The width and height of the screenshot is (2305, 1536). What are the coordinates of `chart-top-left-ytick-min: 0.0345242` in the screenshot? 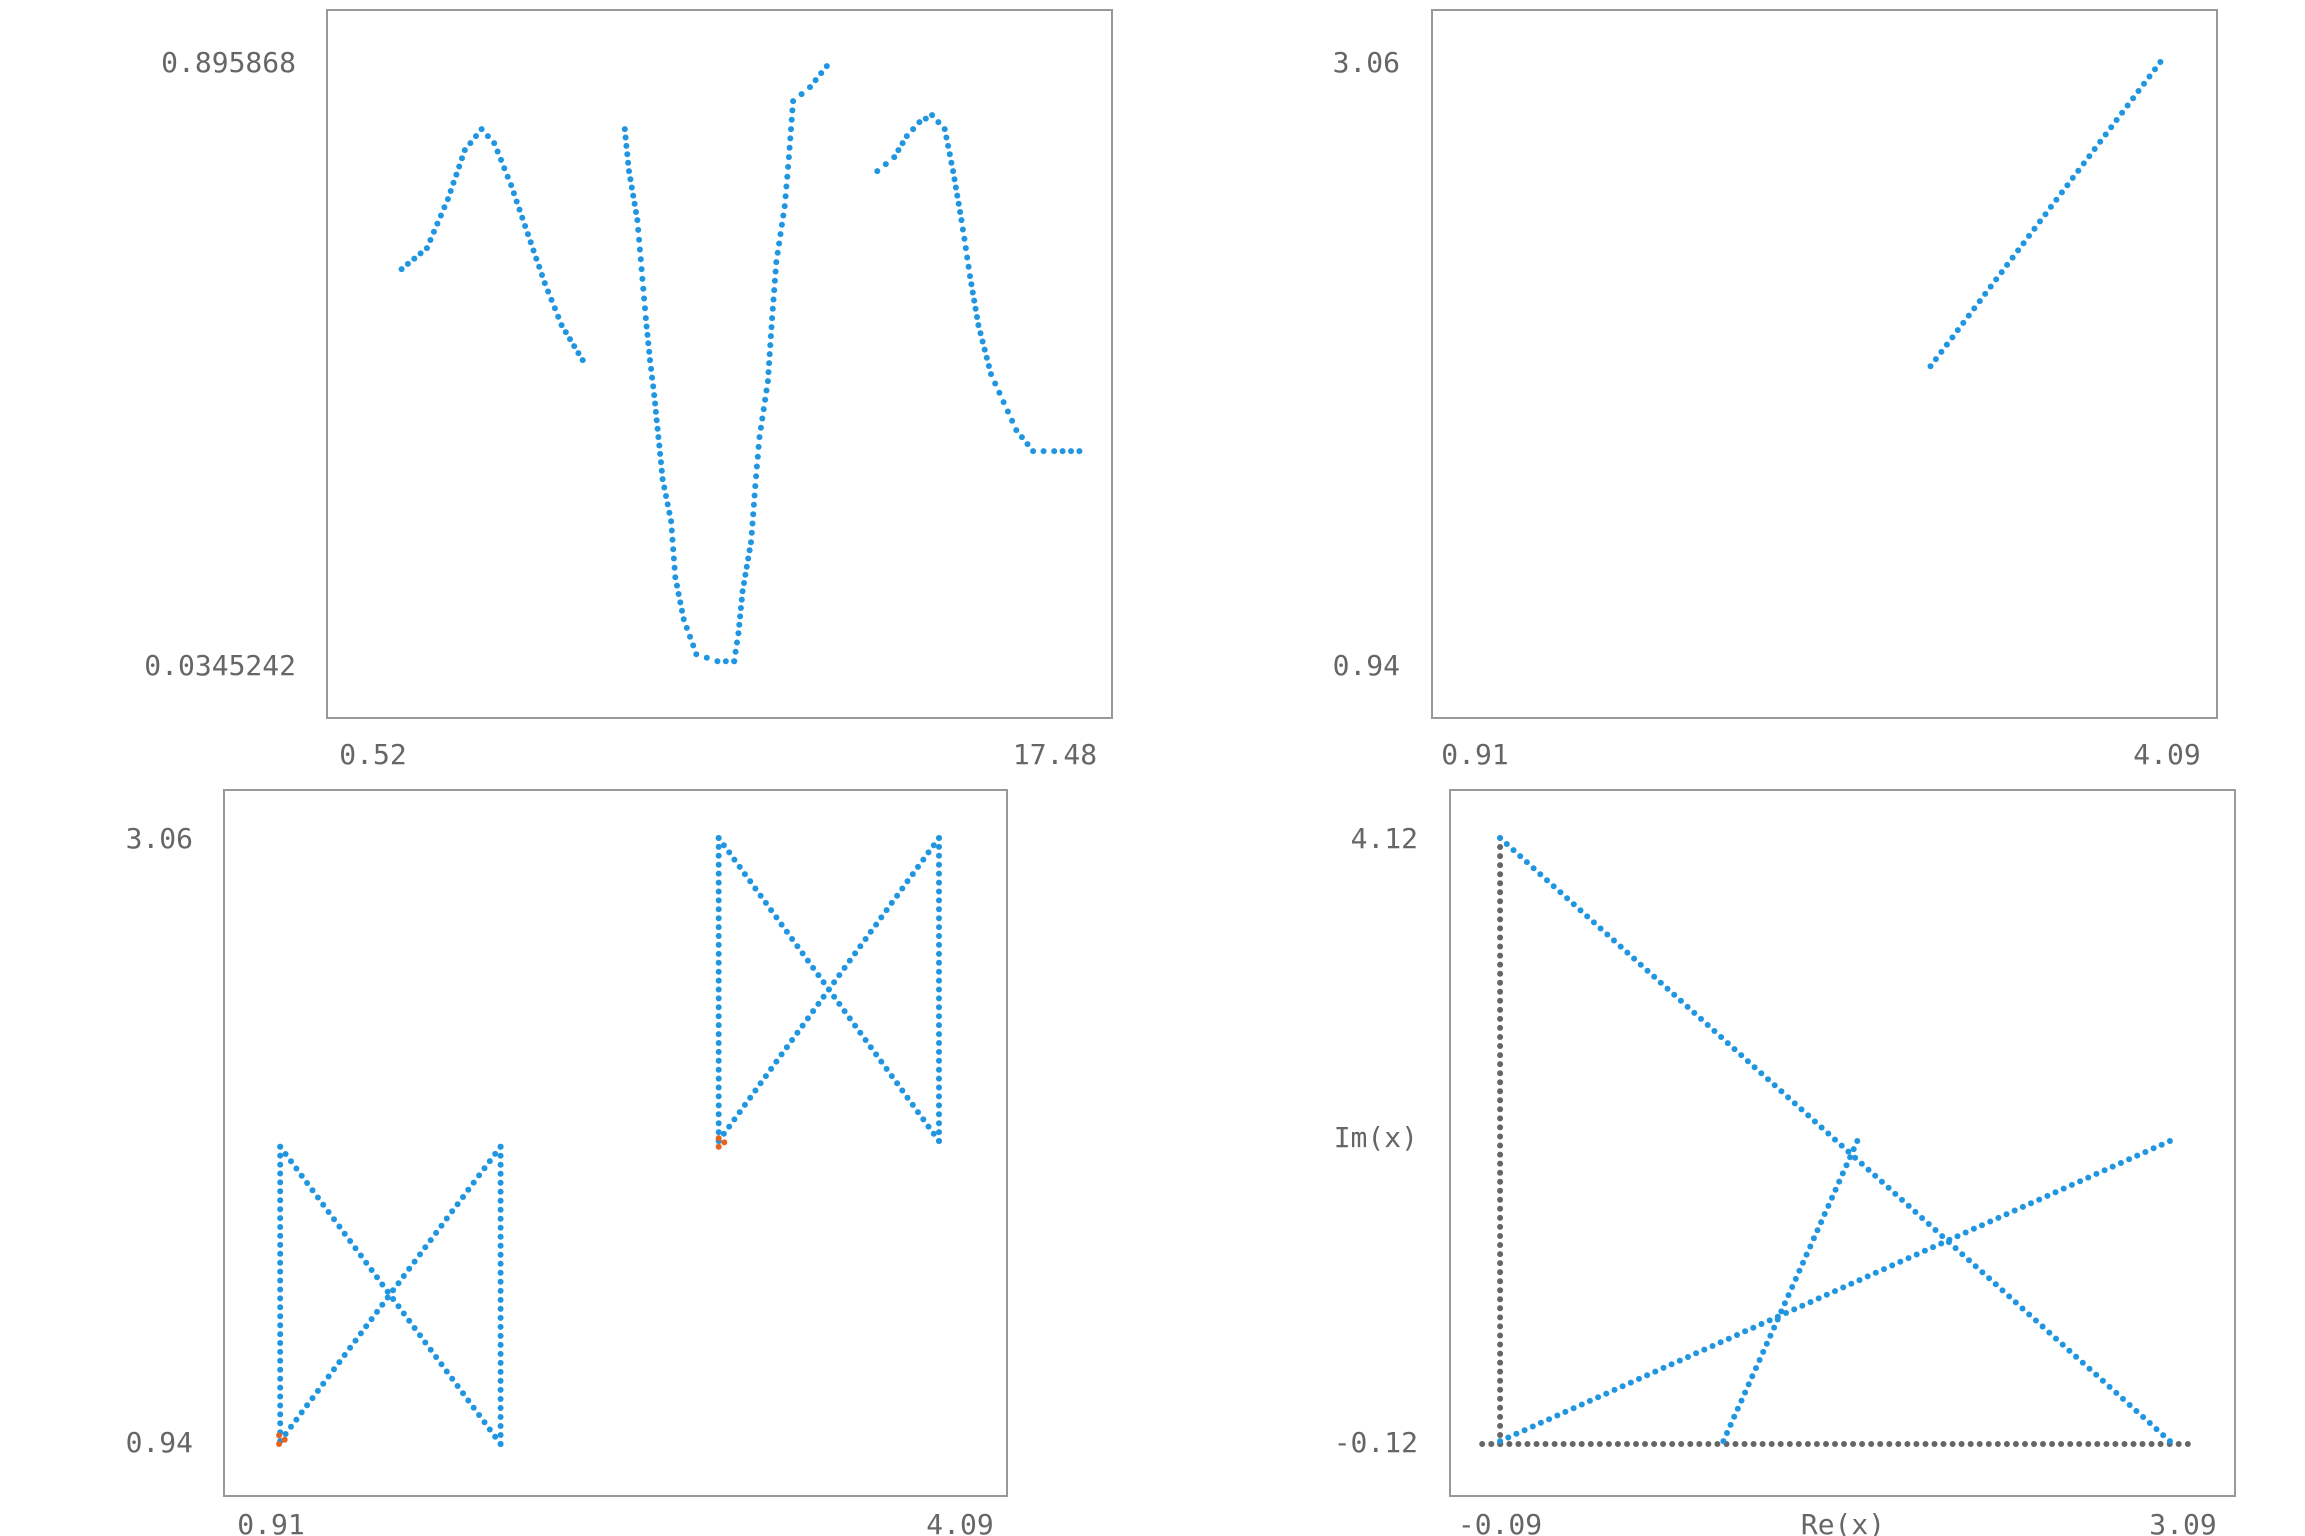 It's located at (220, 665).